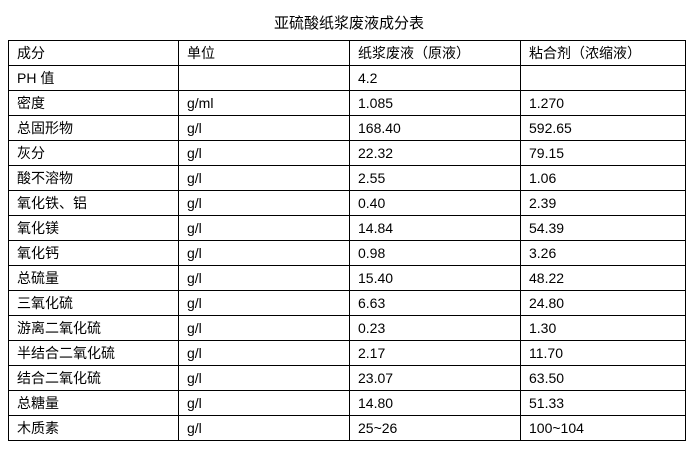 Image resolution: width=698 pixels, height=460 pixels. What do you see at coordinates (93, 203) in the screenshot?
I see `table-cell: 氧化铁、铝` at bounding box center [93, 203].